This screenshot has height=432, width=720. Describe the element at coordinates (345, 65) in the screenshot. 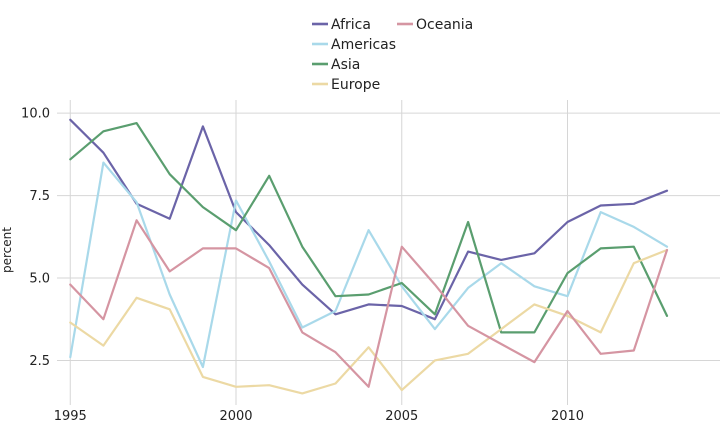

I see `legend-label-asia: Asia` at that location.